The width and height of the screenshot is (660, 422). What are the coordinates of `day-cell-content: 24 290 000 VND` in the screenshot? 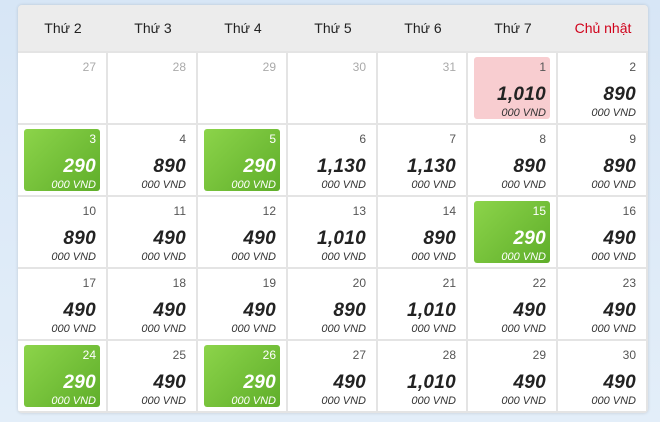 It's located at (62, 376).